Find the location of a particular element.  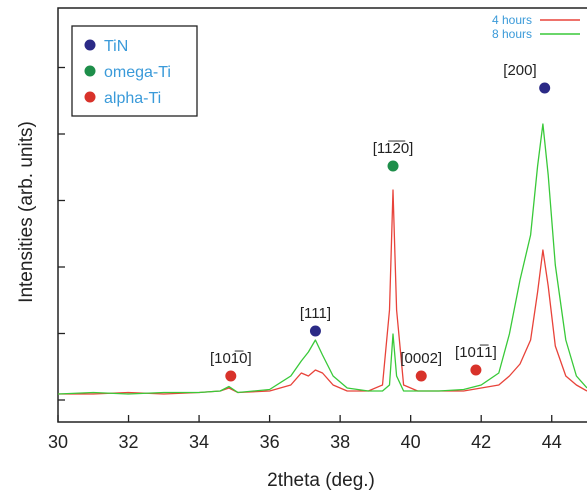

phase-legend: TiN omega-Ti alpha-Ti is located at coordinates (134, 71).